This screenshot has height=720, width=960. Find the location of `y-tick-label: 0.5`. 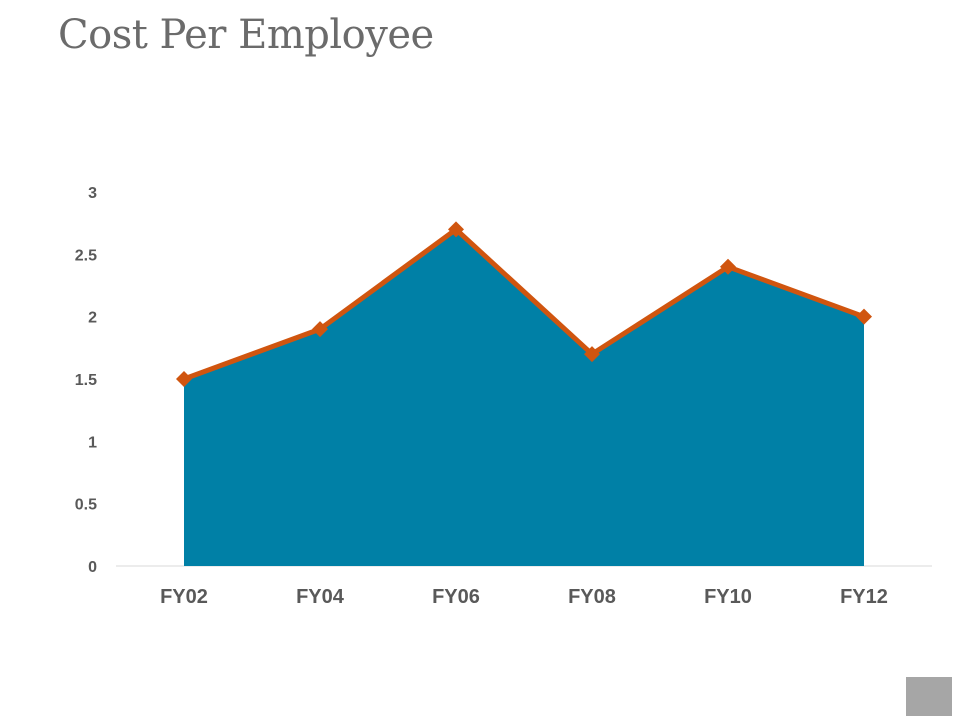

y-tick-label: 0.5 is located at coordinates (86, 505).